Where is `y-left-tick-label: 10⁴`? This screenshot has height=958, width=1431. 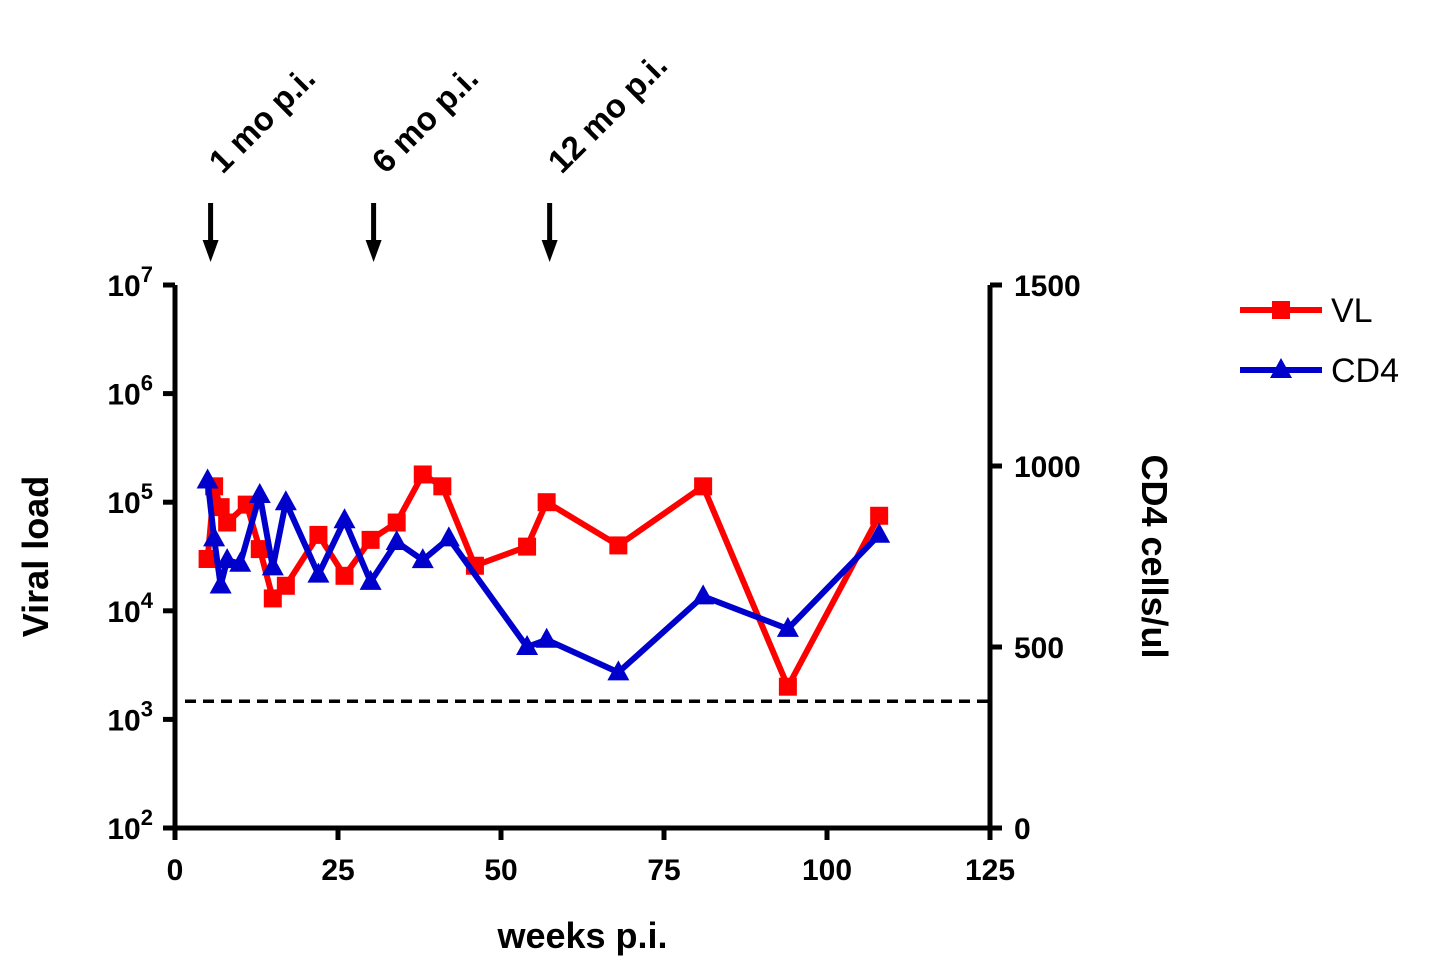
y-left-tick-label: 10⁴ is located at coordinates (130, 608).